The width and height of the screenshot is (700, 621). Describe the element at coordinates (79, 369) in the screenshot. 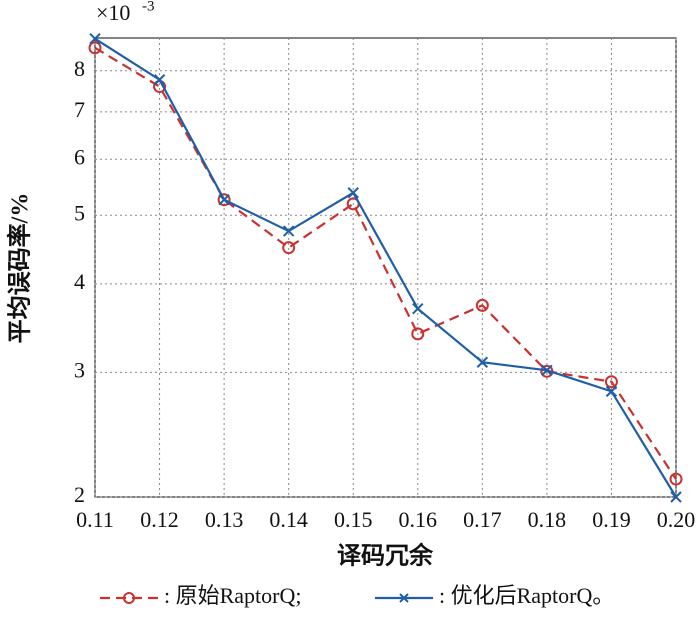

I see `y-tick-label: 3` at that location.